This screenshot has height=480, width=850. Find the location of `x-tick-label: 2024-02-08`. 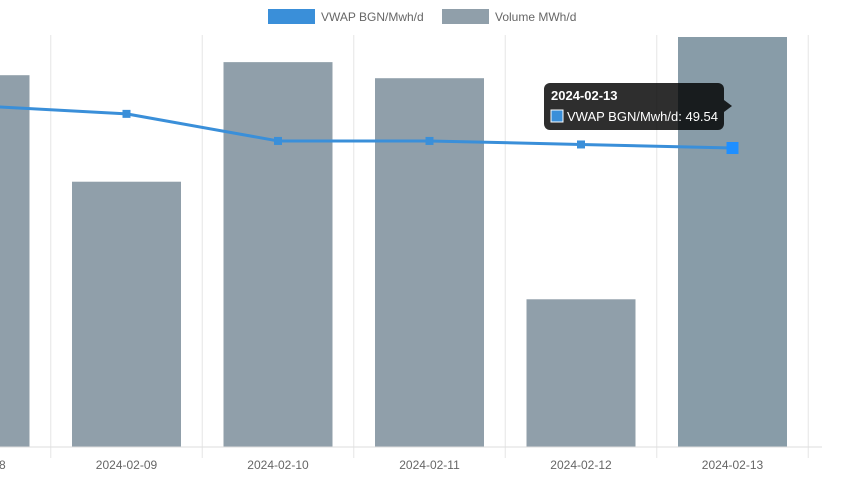

x-tick-label: 2024-02-08 is located at coordinates (3, 465).